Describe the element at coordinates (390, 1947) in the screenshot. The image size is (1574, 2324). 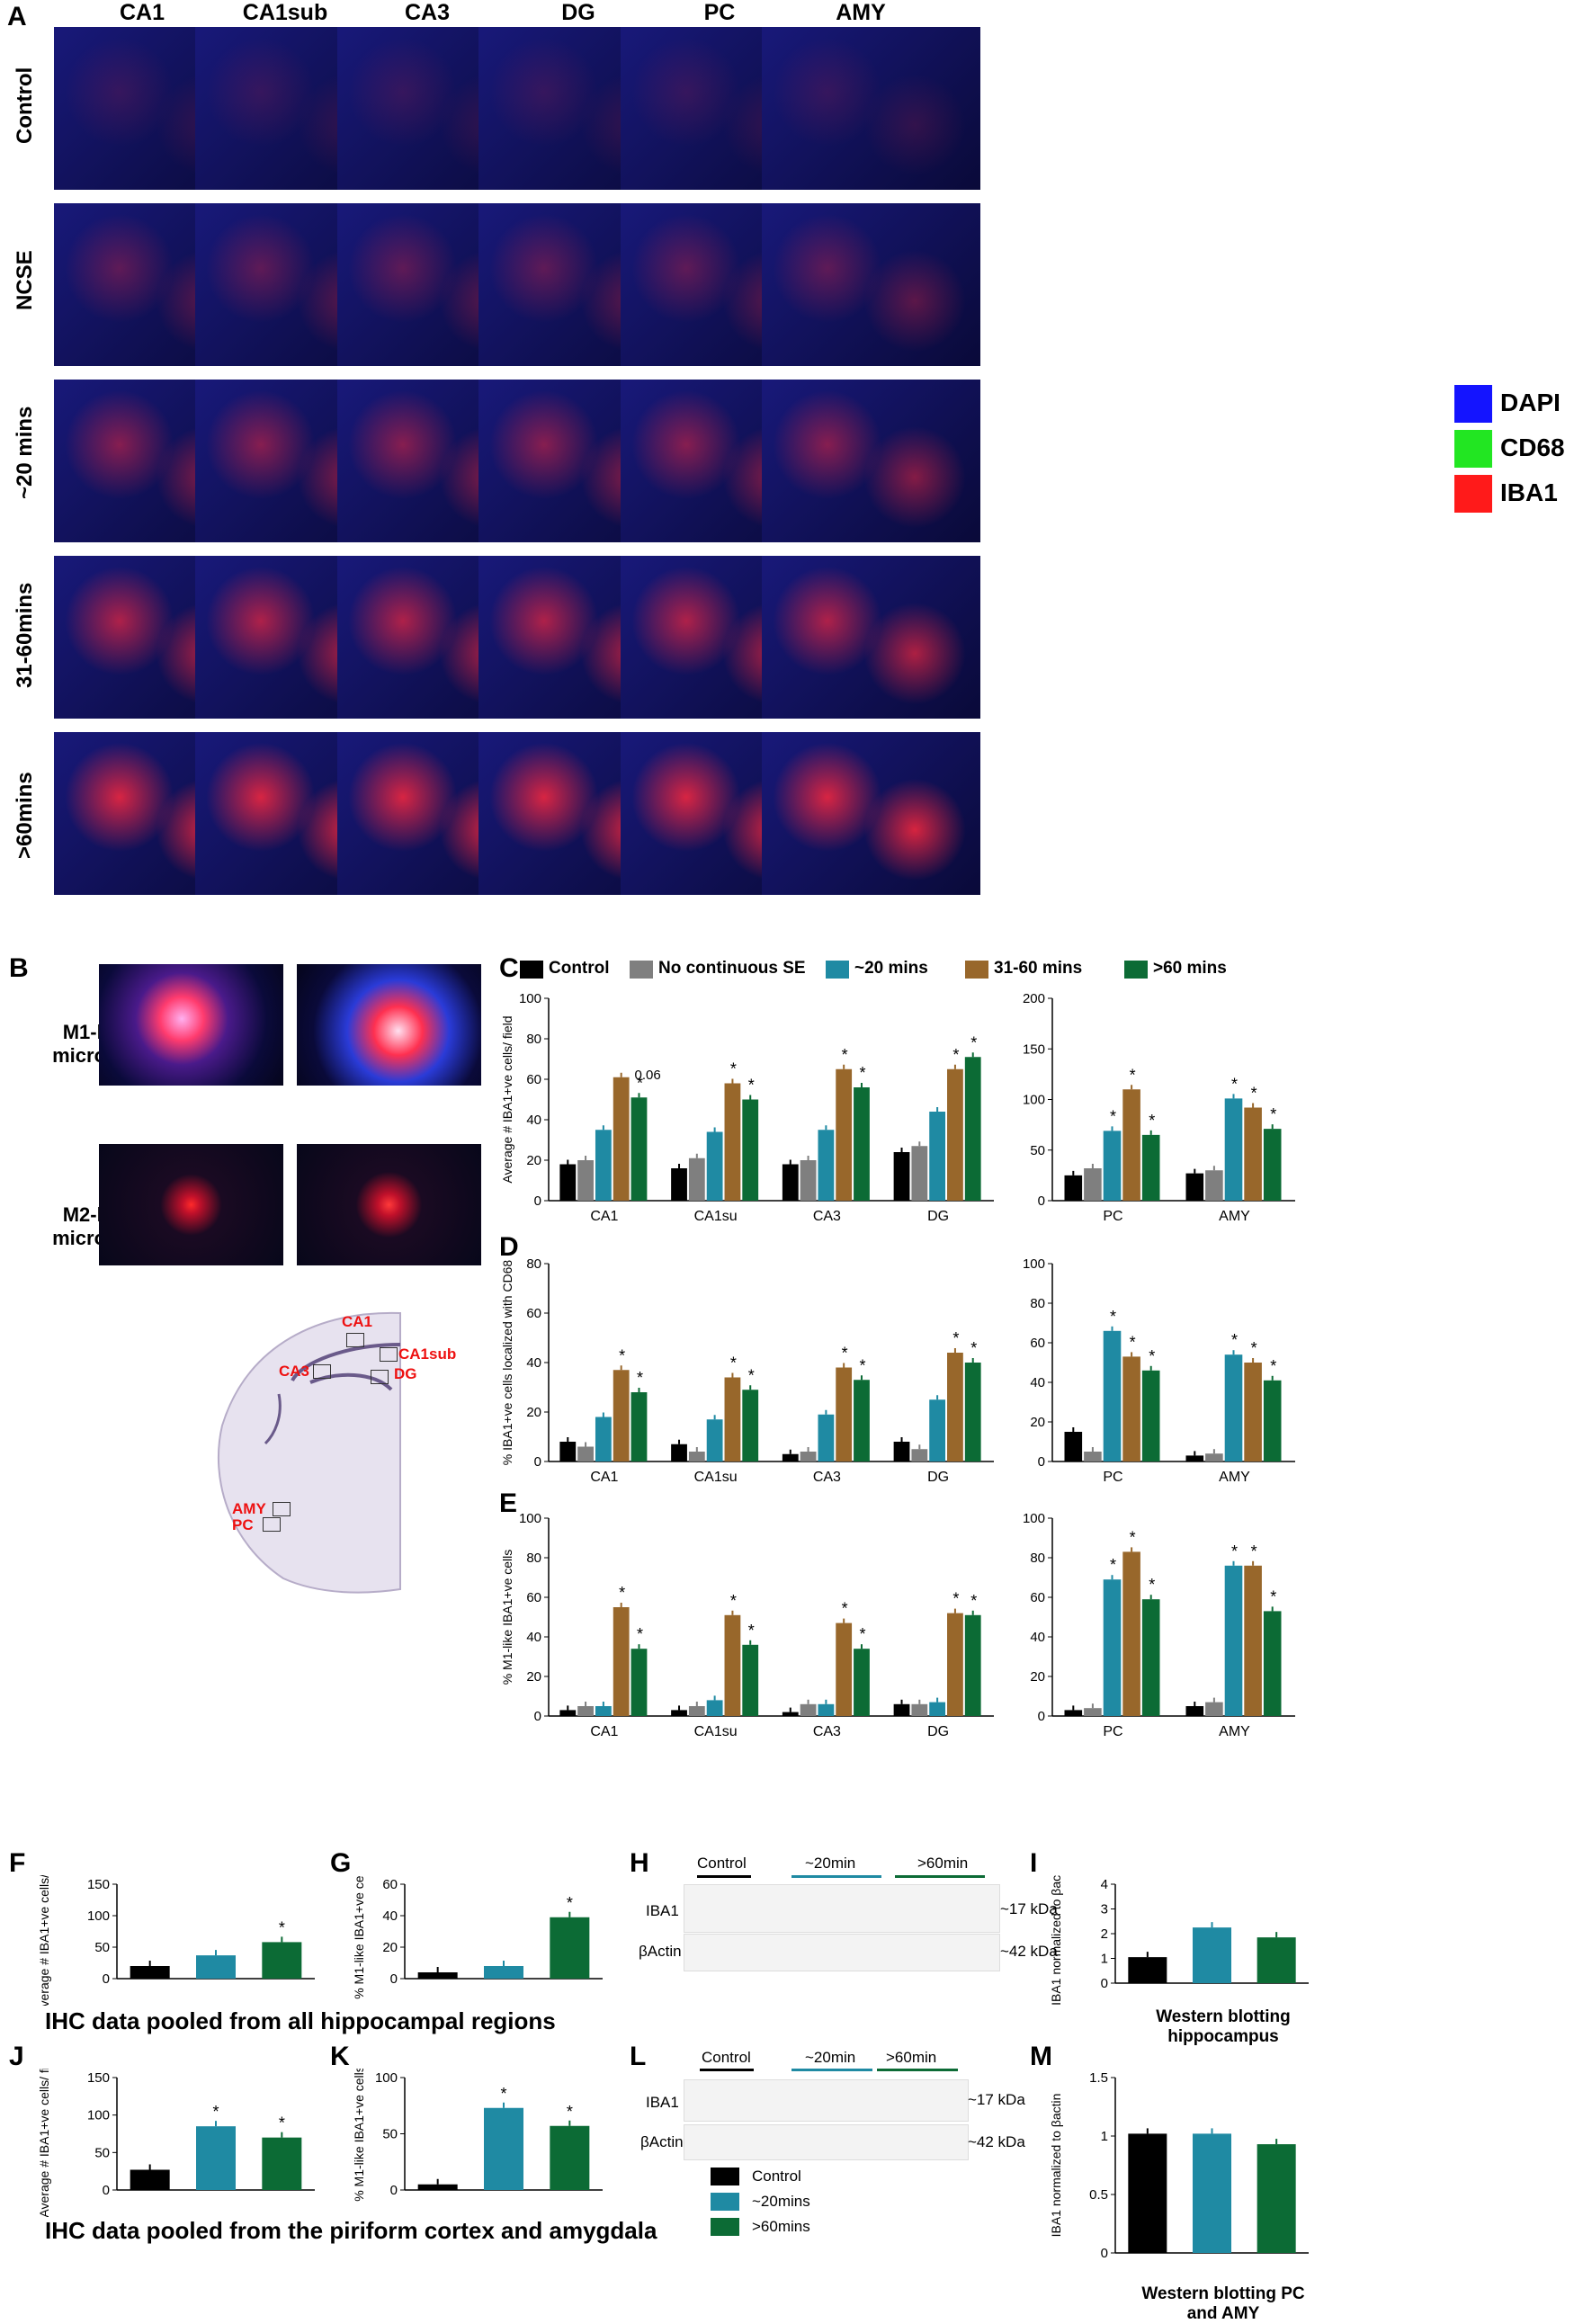
I see `y-tick-label: 20` at that location.